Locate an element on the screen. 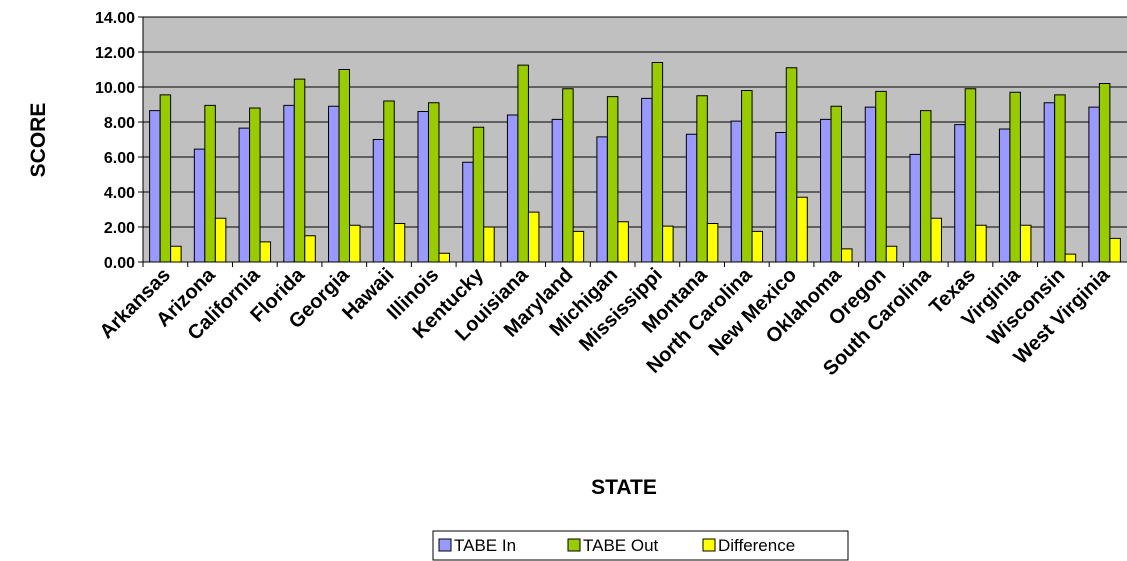 The image size is (1127, 561). y-tick-labels: 0.00 2.00 4.00 6.00 8.00 10.00 12.00 14.00 is located at coordinates (115, 141).